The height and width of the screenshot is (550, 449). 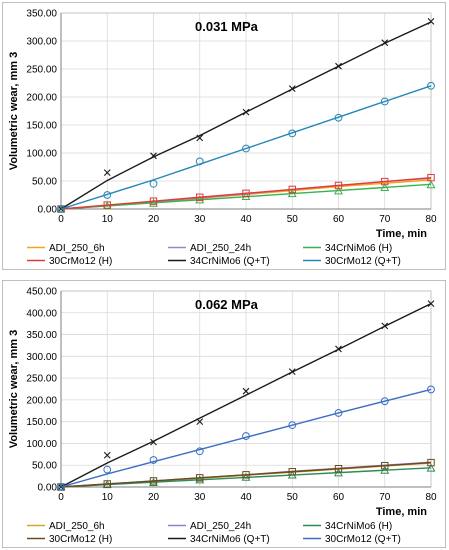 I want to click on y-tick-label: 300.00, so click(x=41, y=42).